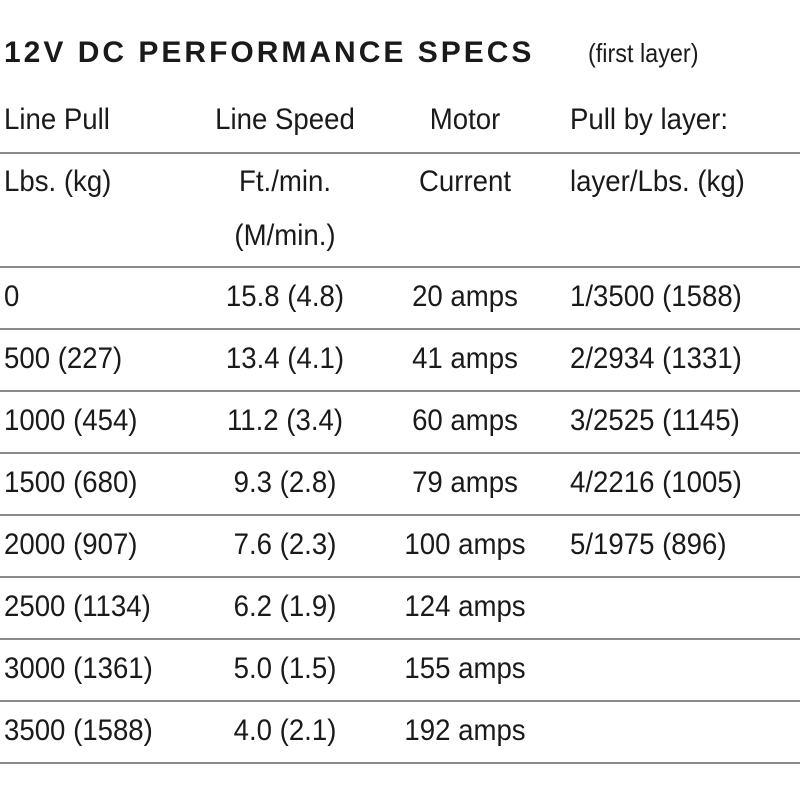 The height and width of the screenshot is (800, 800). I want to click on table-cell: 3/2525 (1145), so click(655, 420).